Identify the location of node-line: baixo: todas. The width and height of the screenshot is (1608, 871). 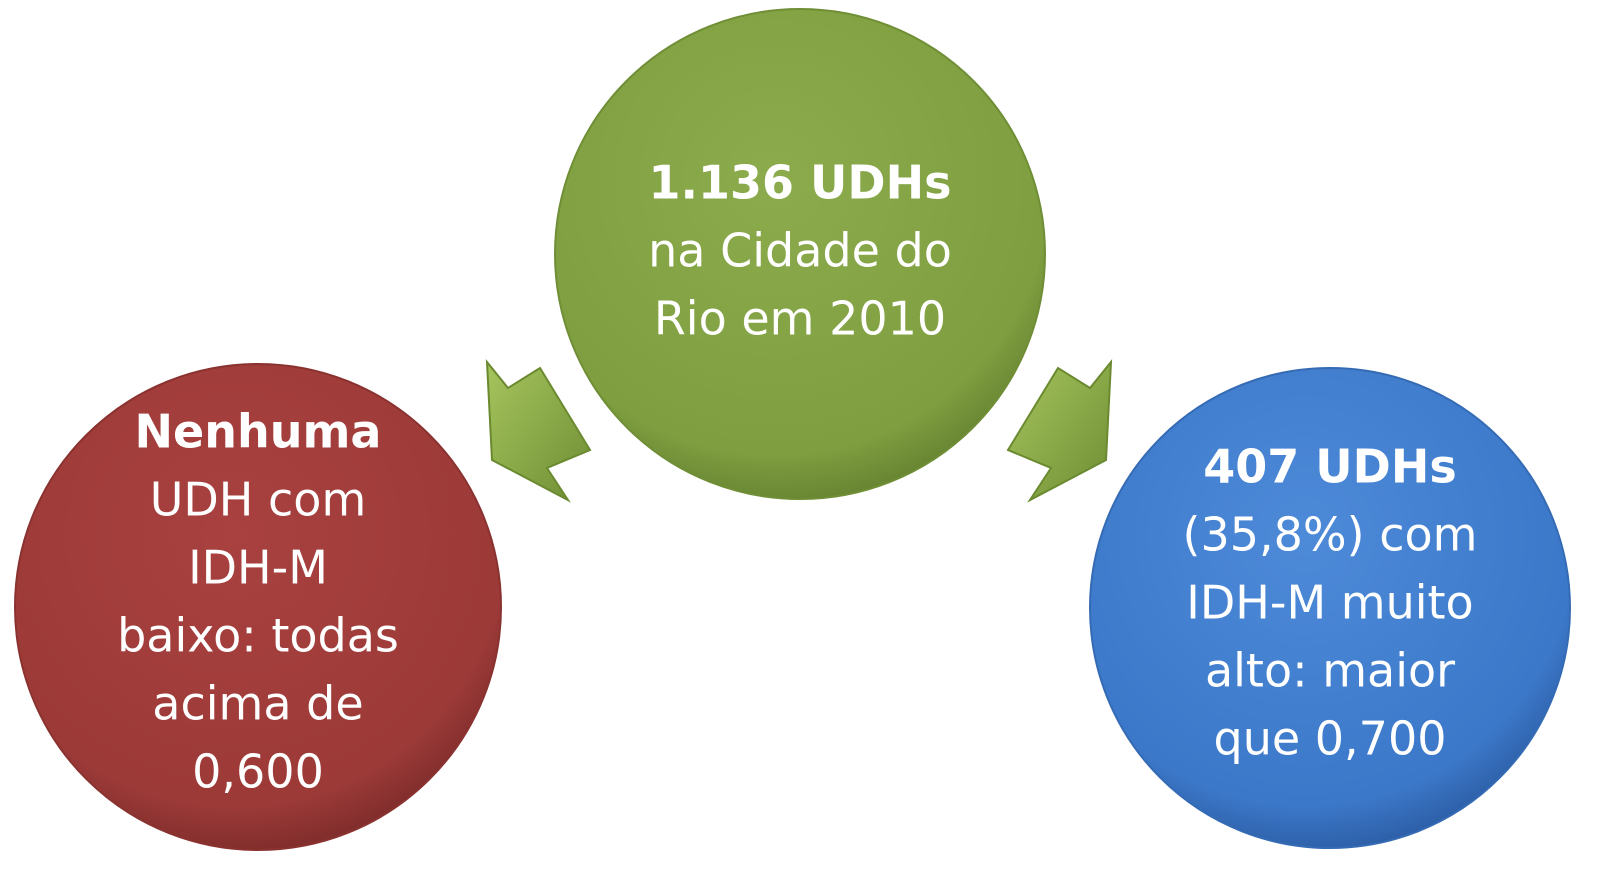
(258, 636).